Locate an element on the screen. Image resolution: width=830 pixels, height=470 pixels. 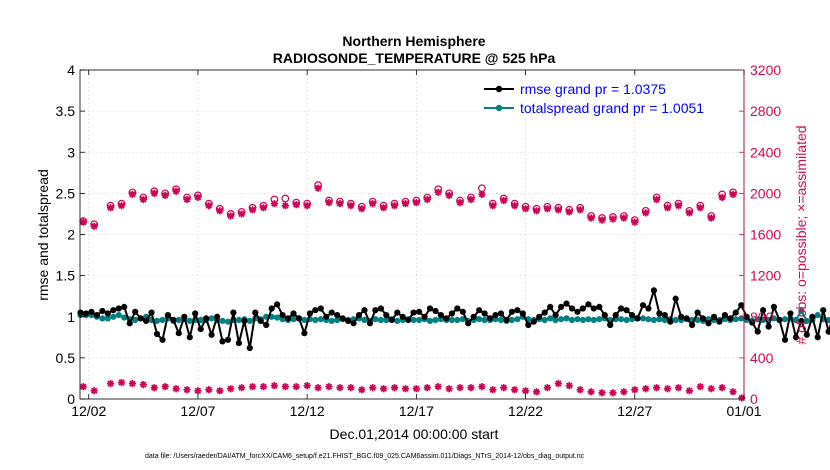
y2-tick-label: 0 is located at coordinates (754, 399).